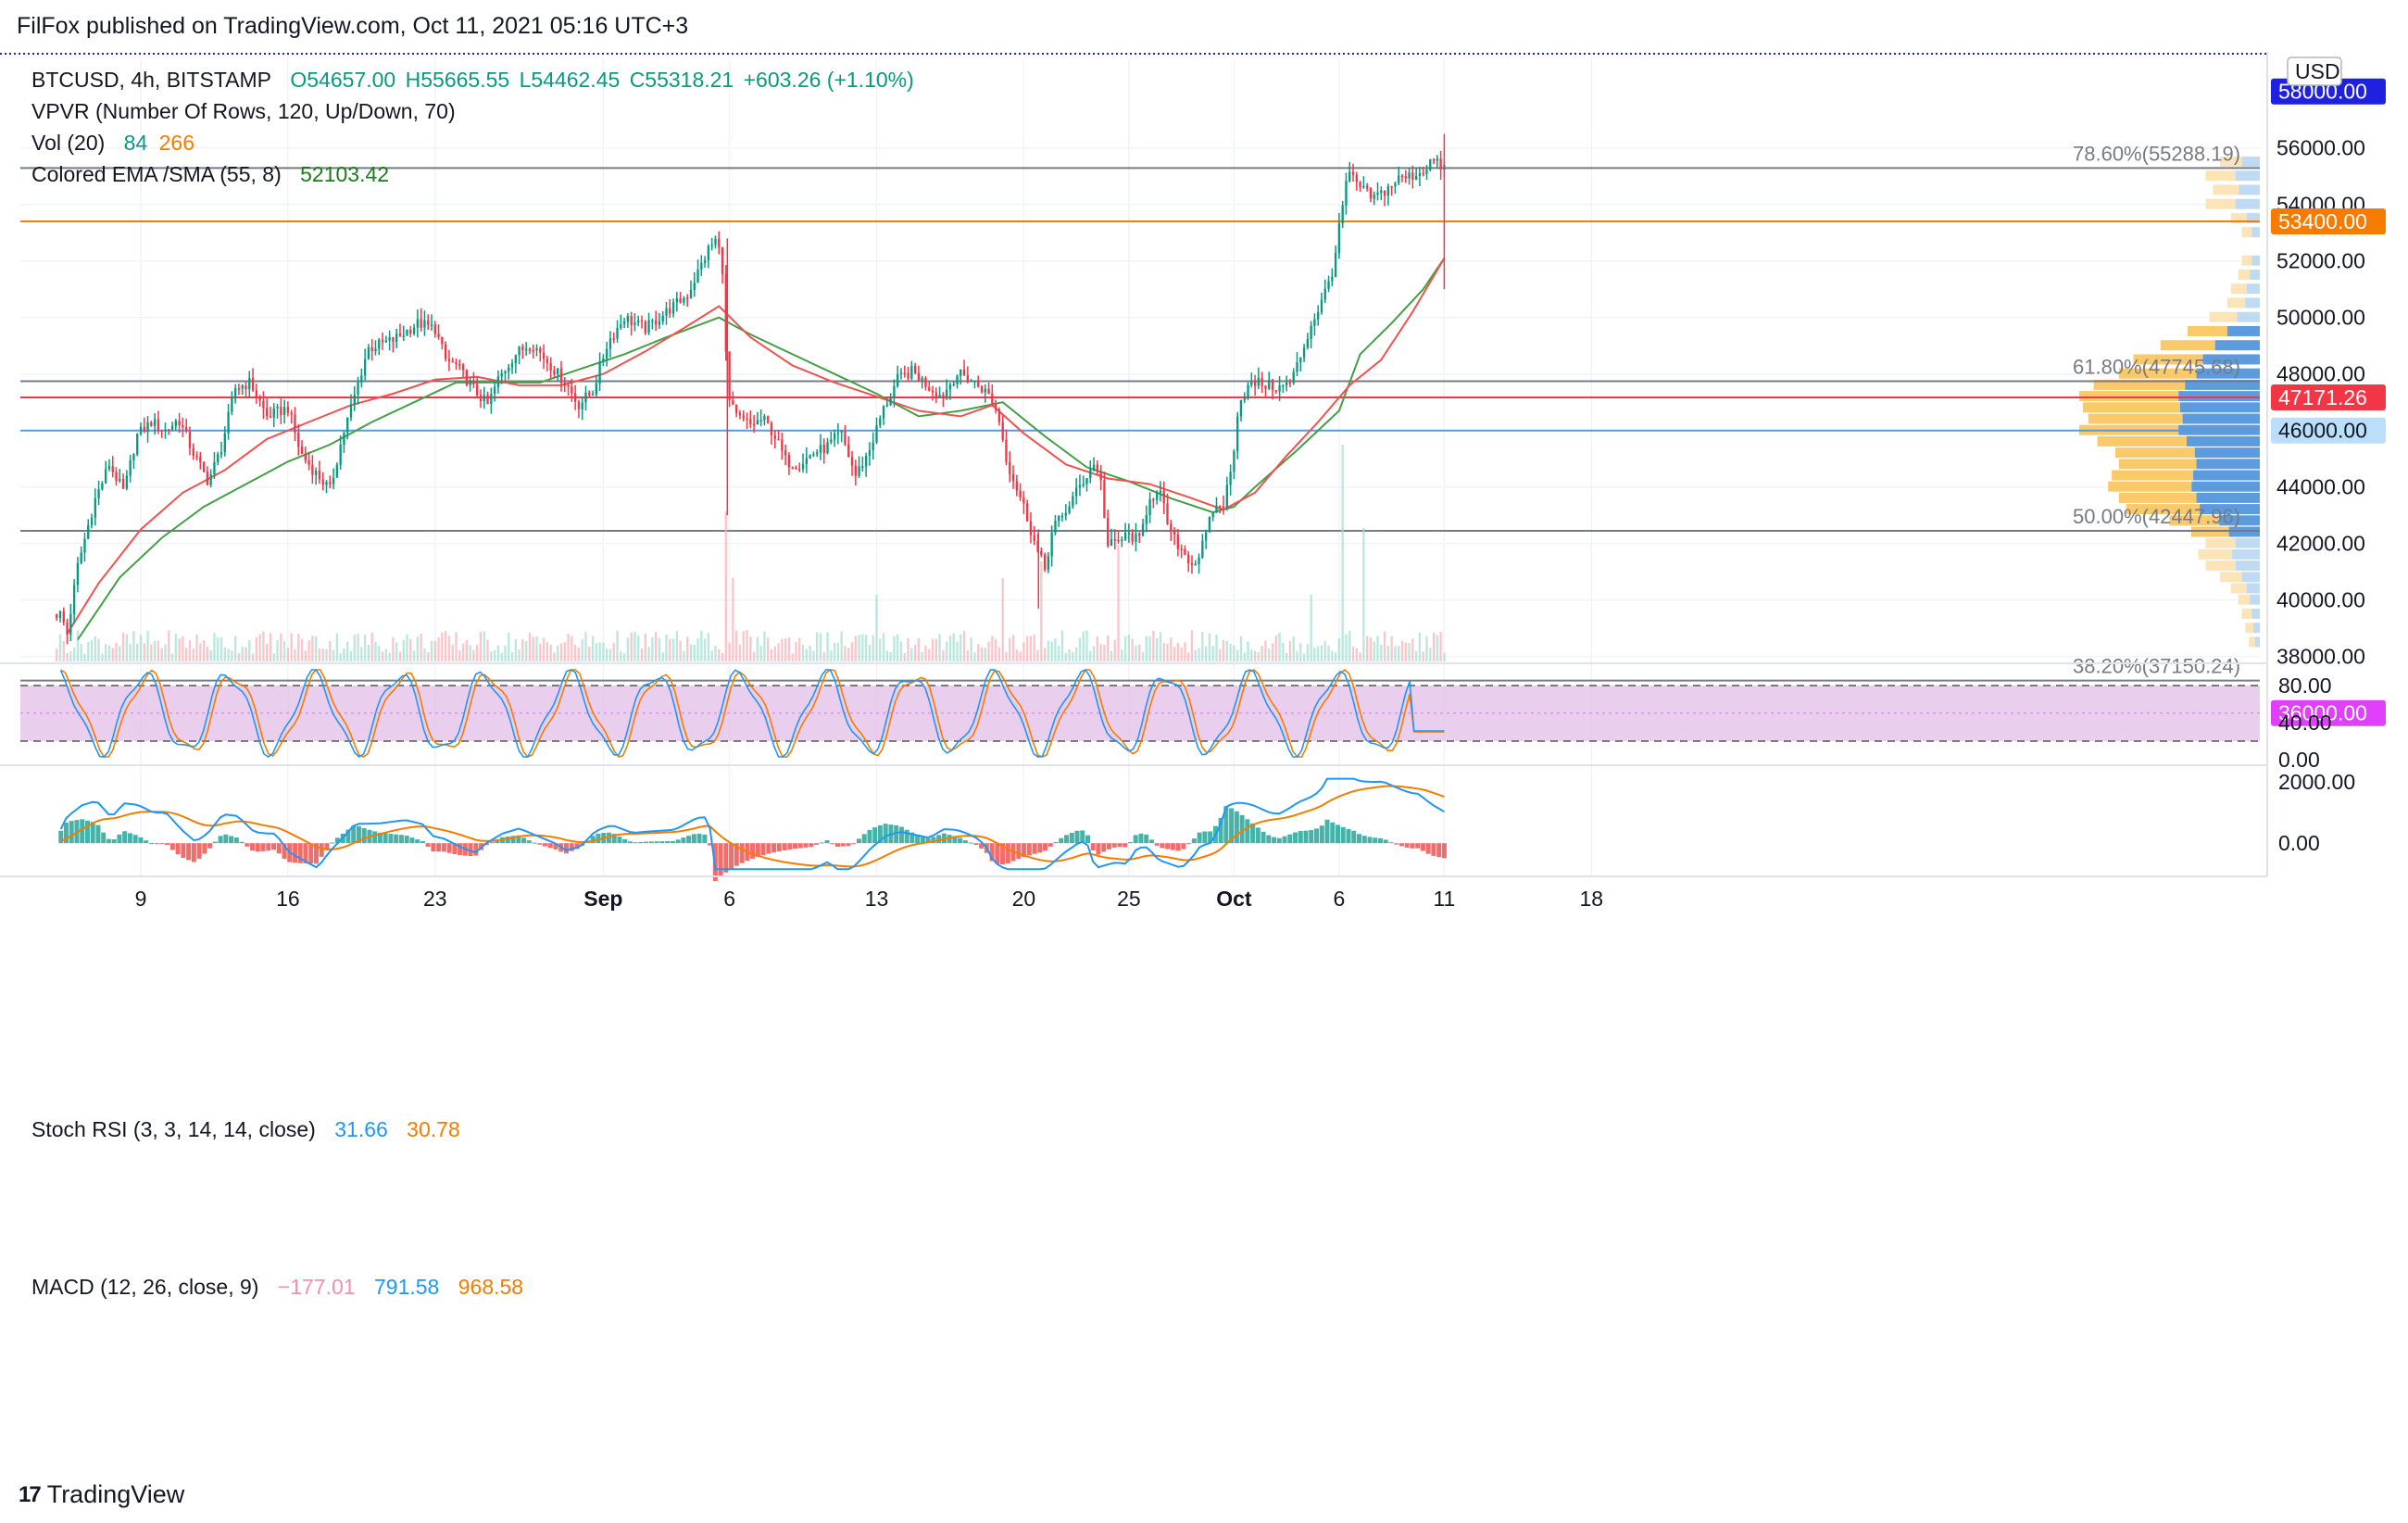  What do you see at coordinates (2156, 516) in the screenshot?
I see `level-label-fib-50: 50.00%(42447.96)` at bounding box center [2156, 516].